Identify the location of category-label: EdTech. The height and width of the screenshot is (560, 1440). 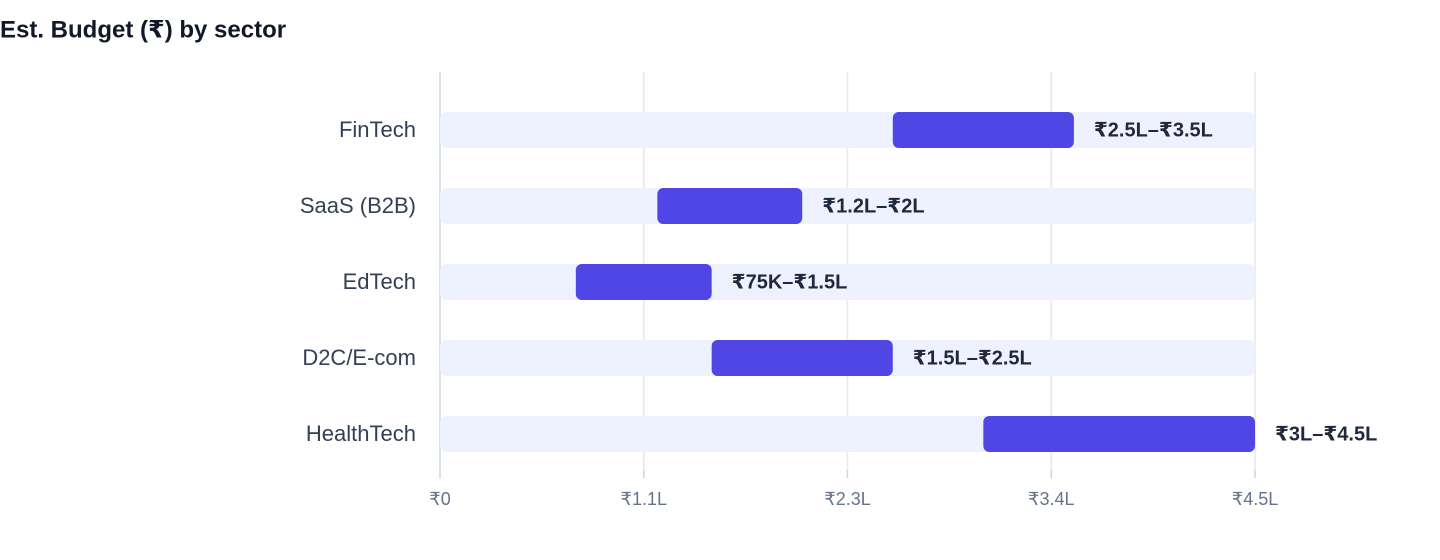
(379, 281).